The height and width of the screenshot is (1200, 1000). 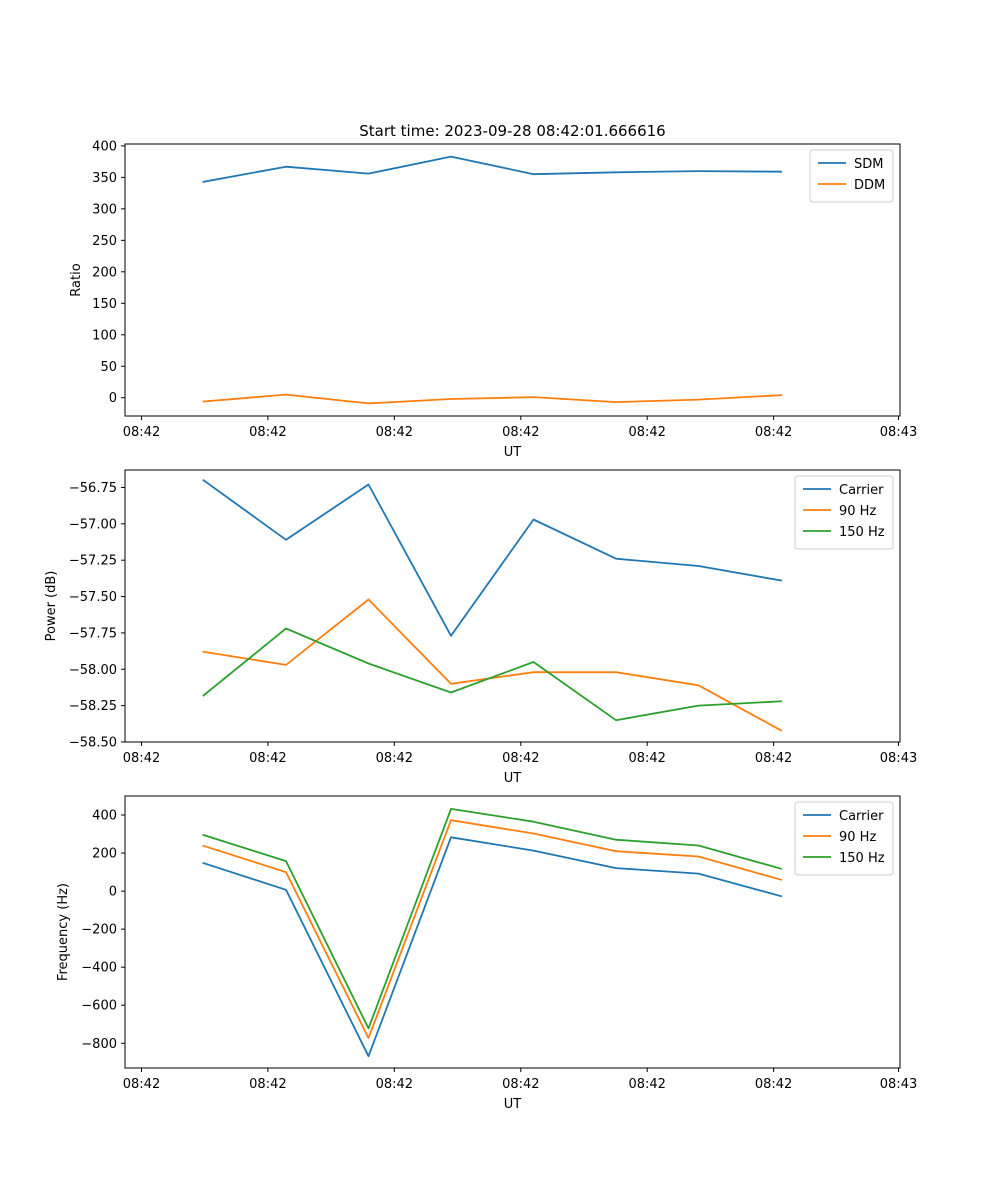 I want to click on panel-1-y-tick-label-5: 200, so click(x=104, y=272).